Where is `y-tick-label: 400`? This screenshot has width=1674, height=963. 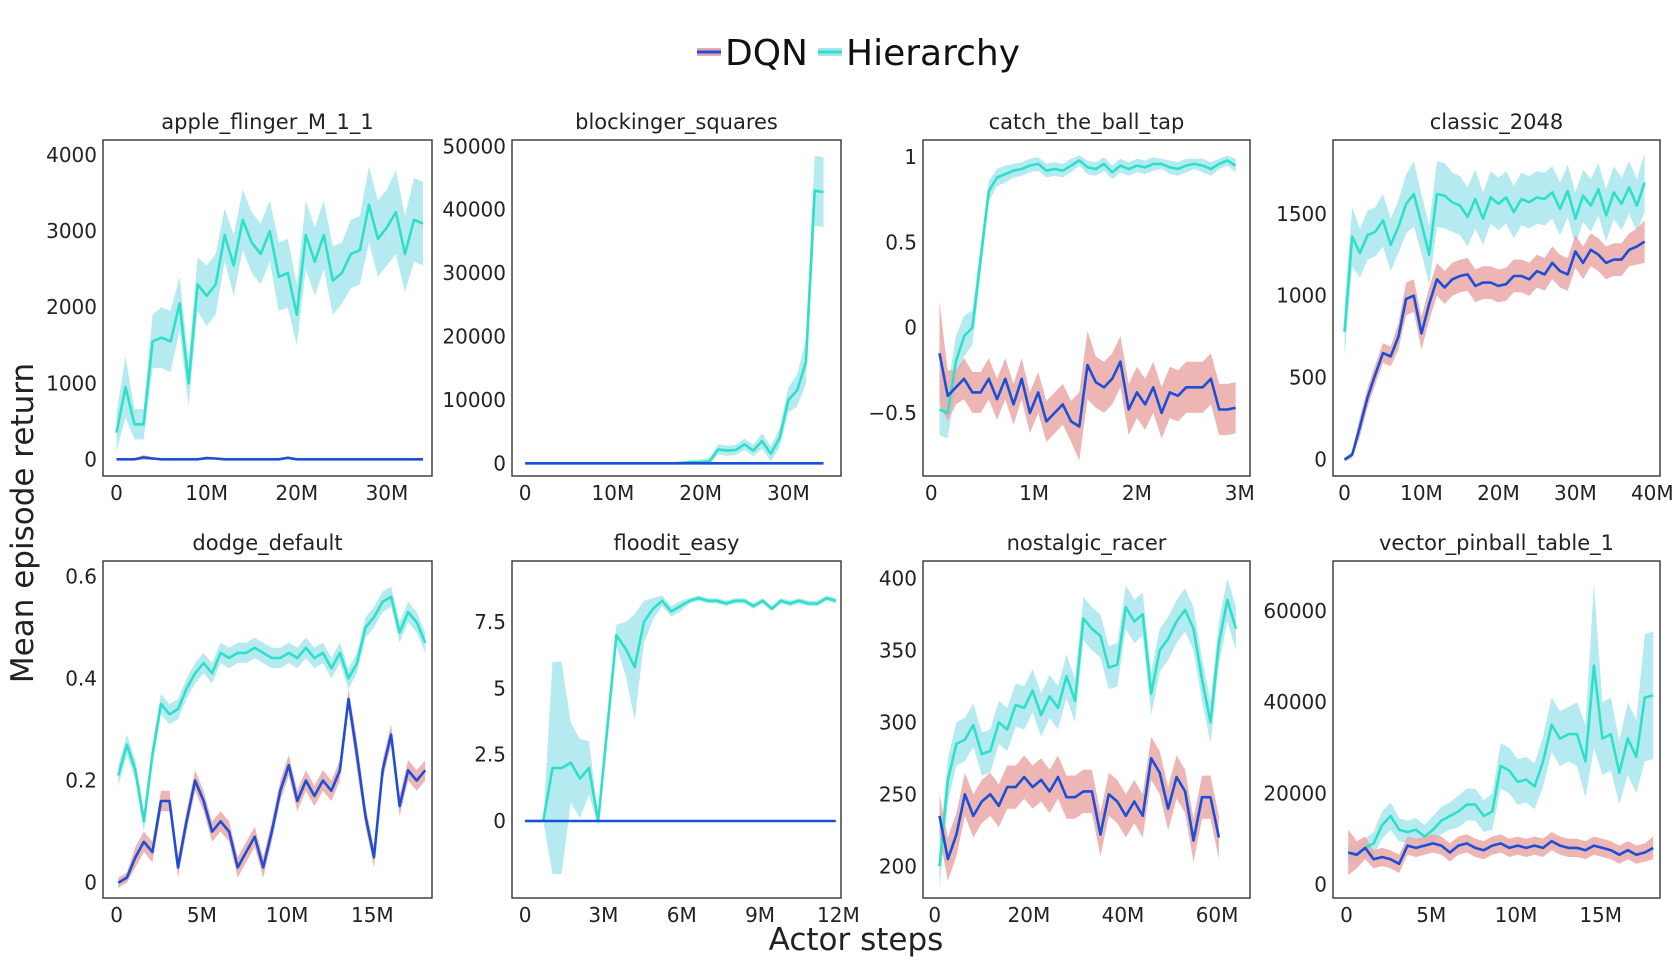
y-tick-label: 400 is located at coordinates (898, 578).